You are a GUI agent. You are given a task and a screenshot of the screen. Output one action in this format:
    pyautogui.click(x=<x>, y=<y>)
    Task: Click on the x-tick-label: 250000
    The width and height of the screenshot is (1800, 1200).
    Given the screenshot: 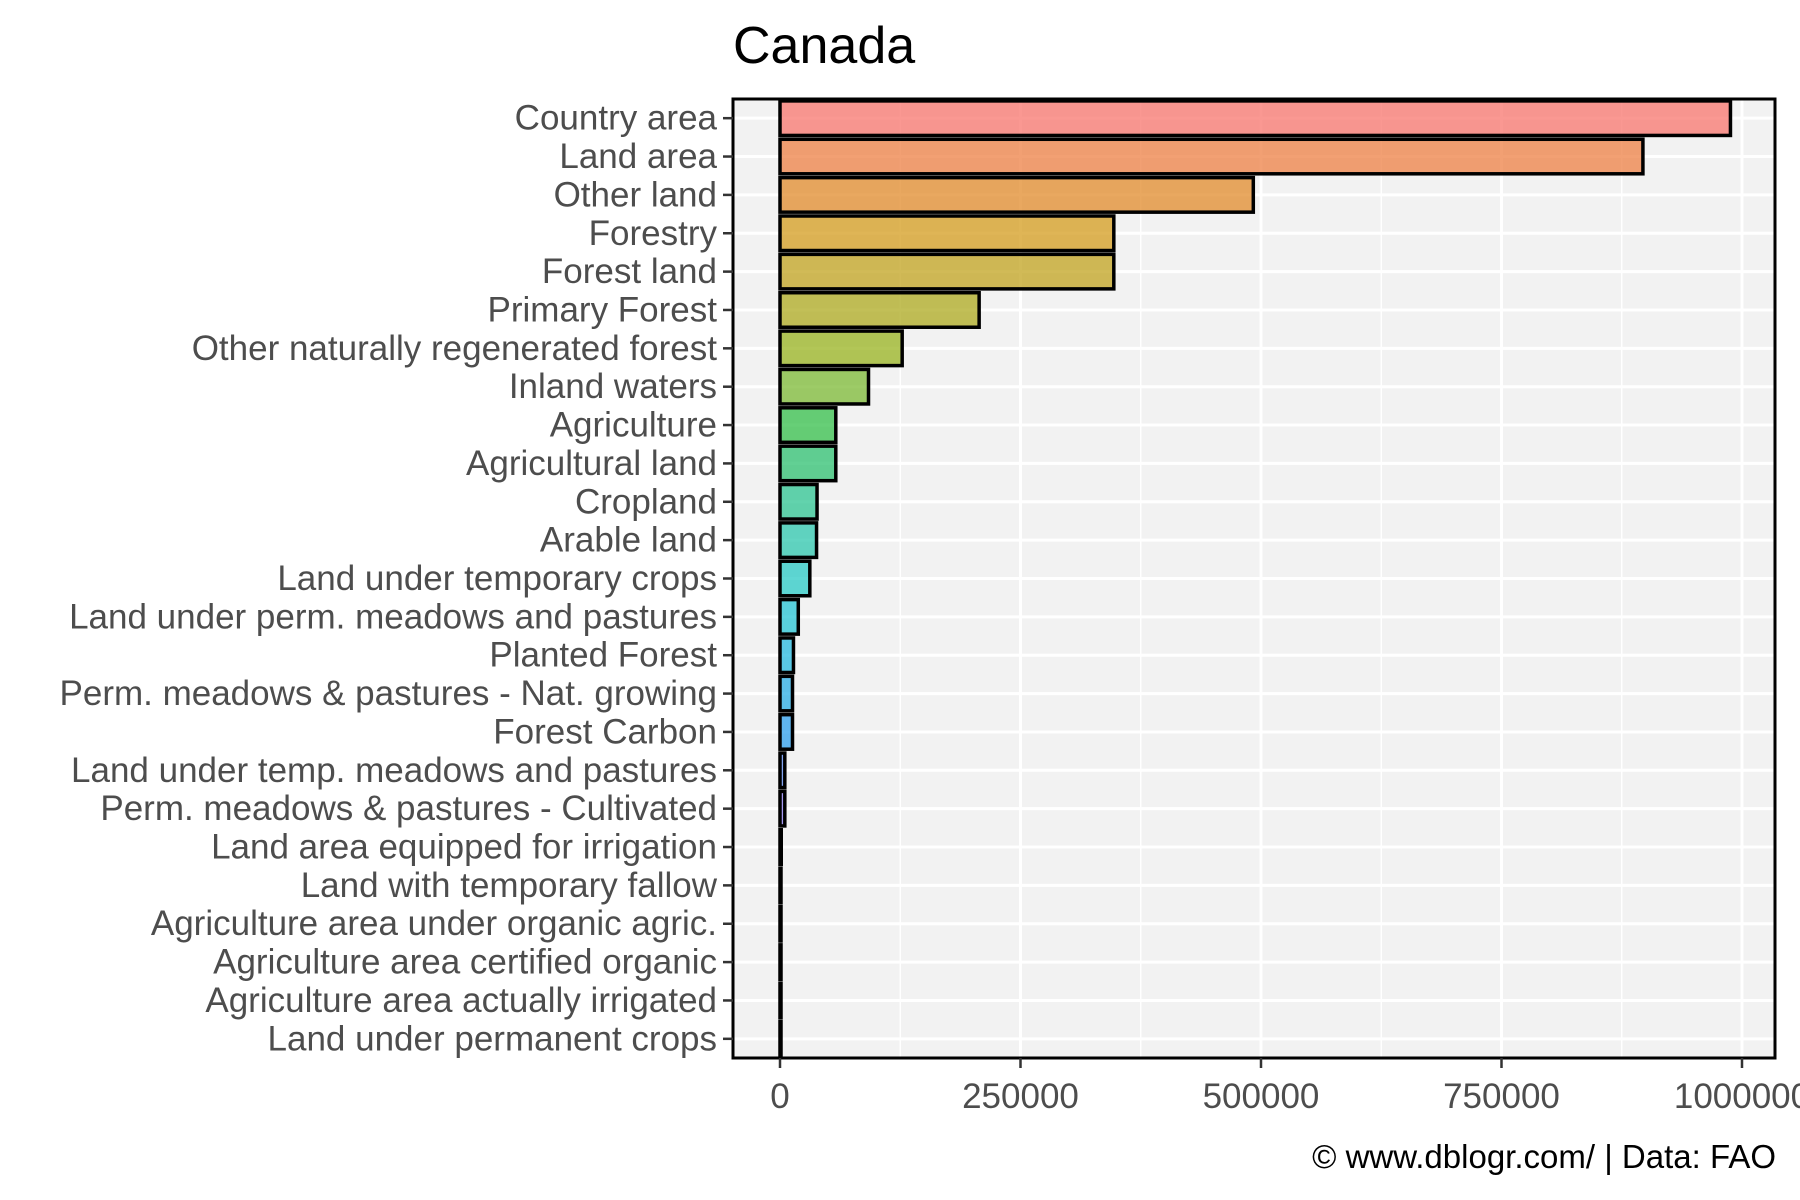 What is the action you would take?
    pyautogui.click(x=1020, y=1096)
    